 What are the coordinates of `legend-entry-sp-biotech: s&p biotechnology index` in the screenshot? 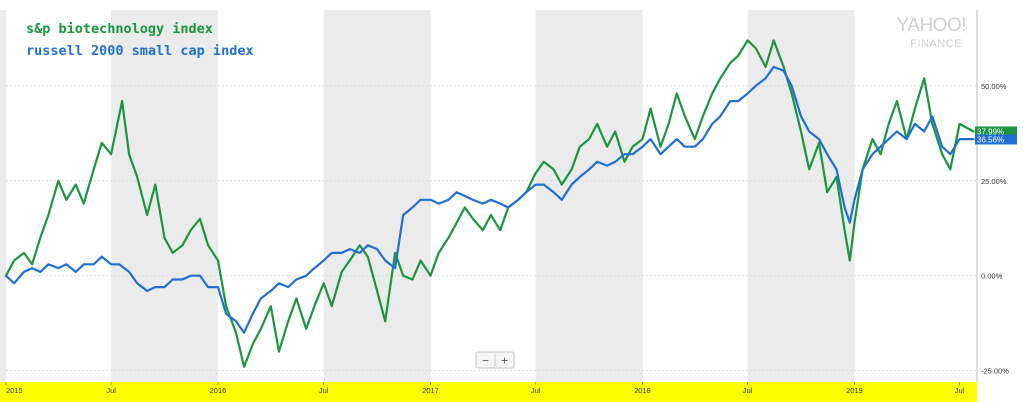 It's located at (119, 29).